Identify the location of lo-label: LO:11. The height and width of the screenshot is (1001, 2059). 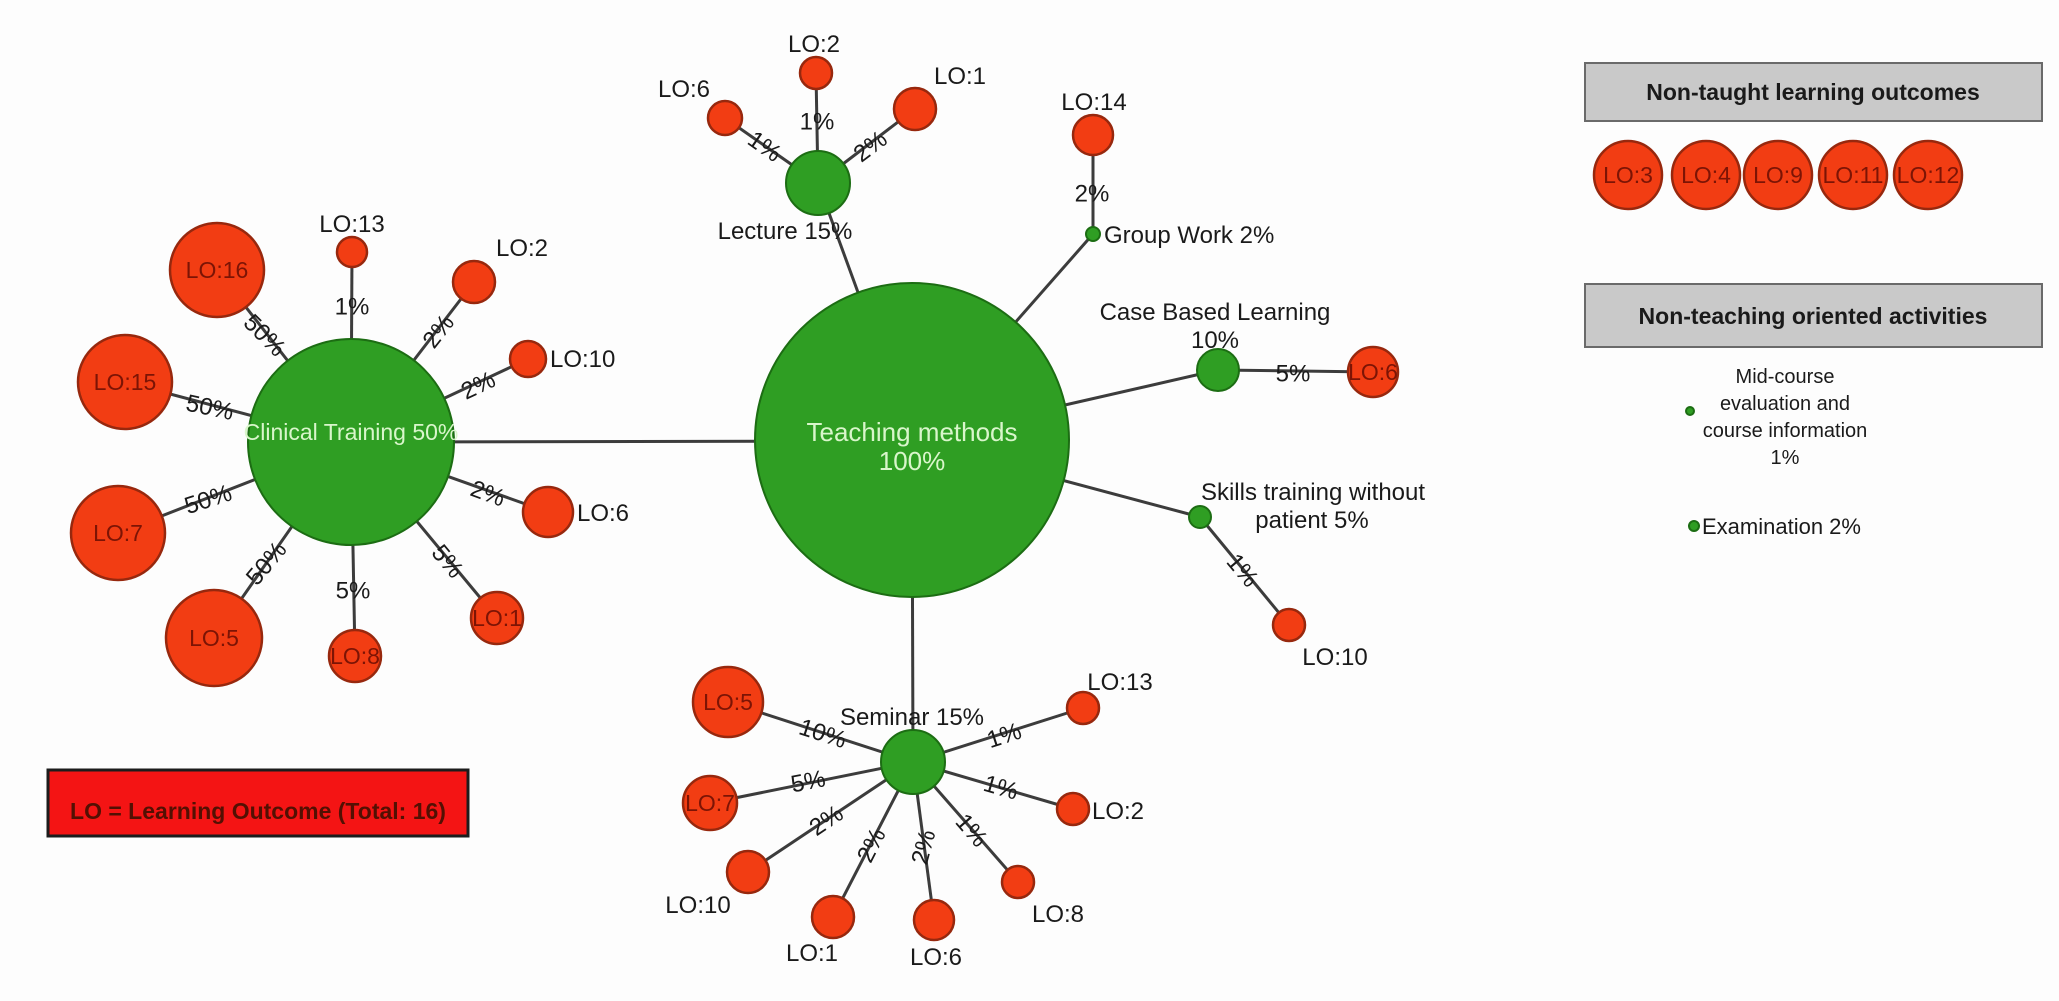
(1853, 175).